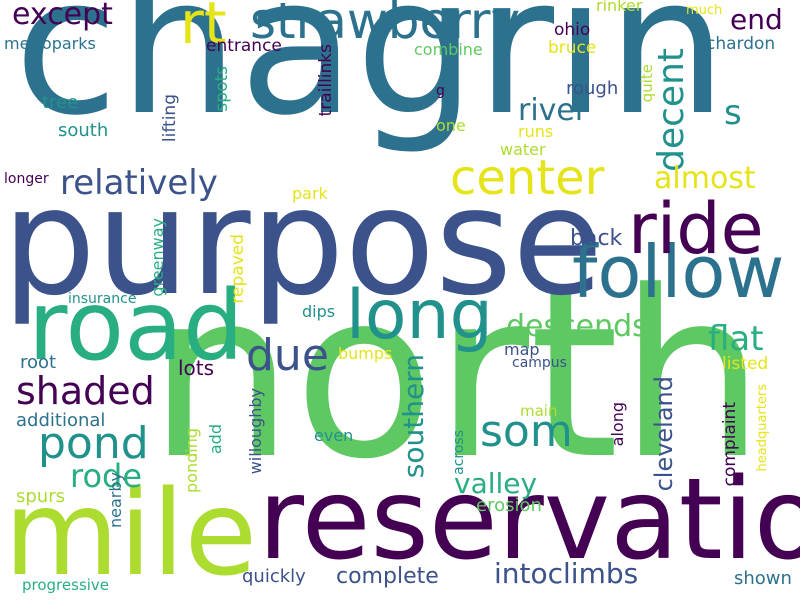 The image size is (800, 600). Describe the element at coordinates (509, 505) in the screenshot. I see `word: erosion` at that location.